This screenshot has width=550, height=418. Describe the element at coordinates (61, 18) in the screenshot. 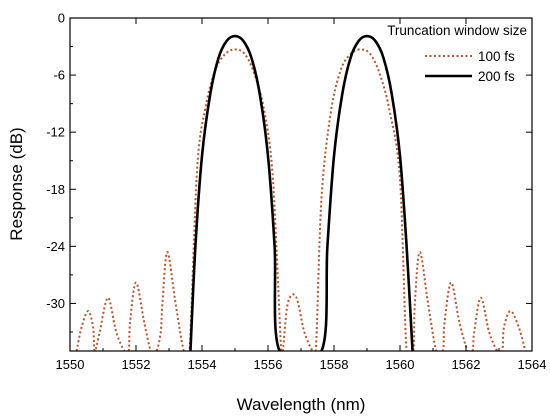

I see `y-tick-label: 0` at that location.